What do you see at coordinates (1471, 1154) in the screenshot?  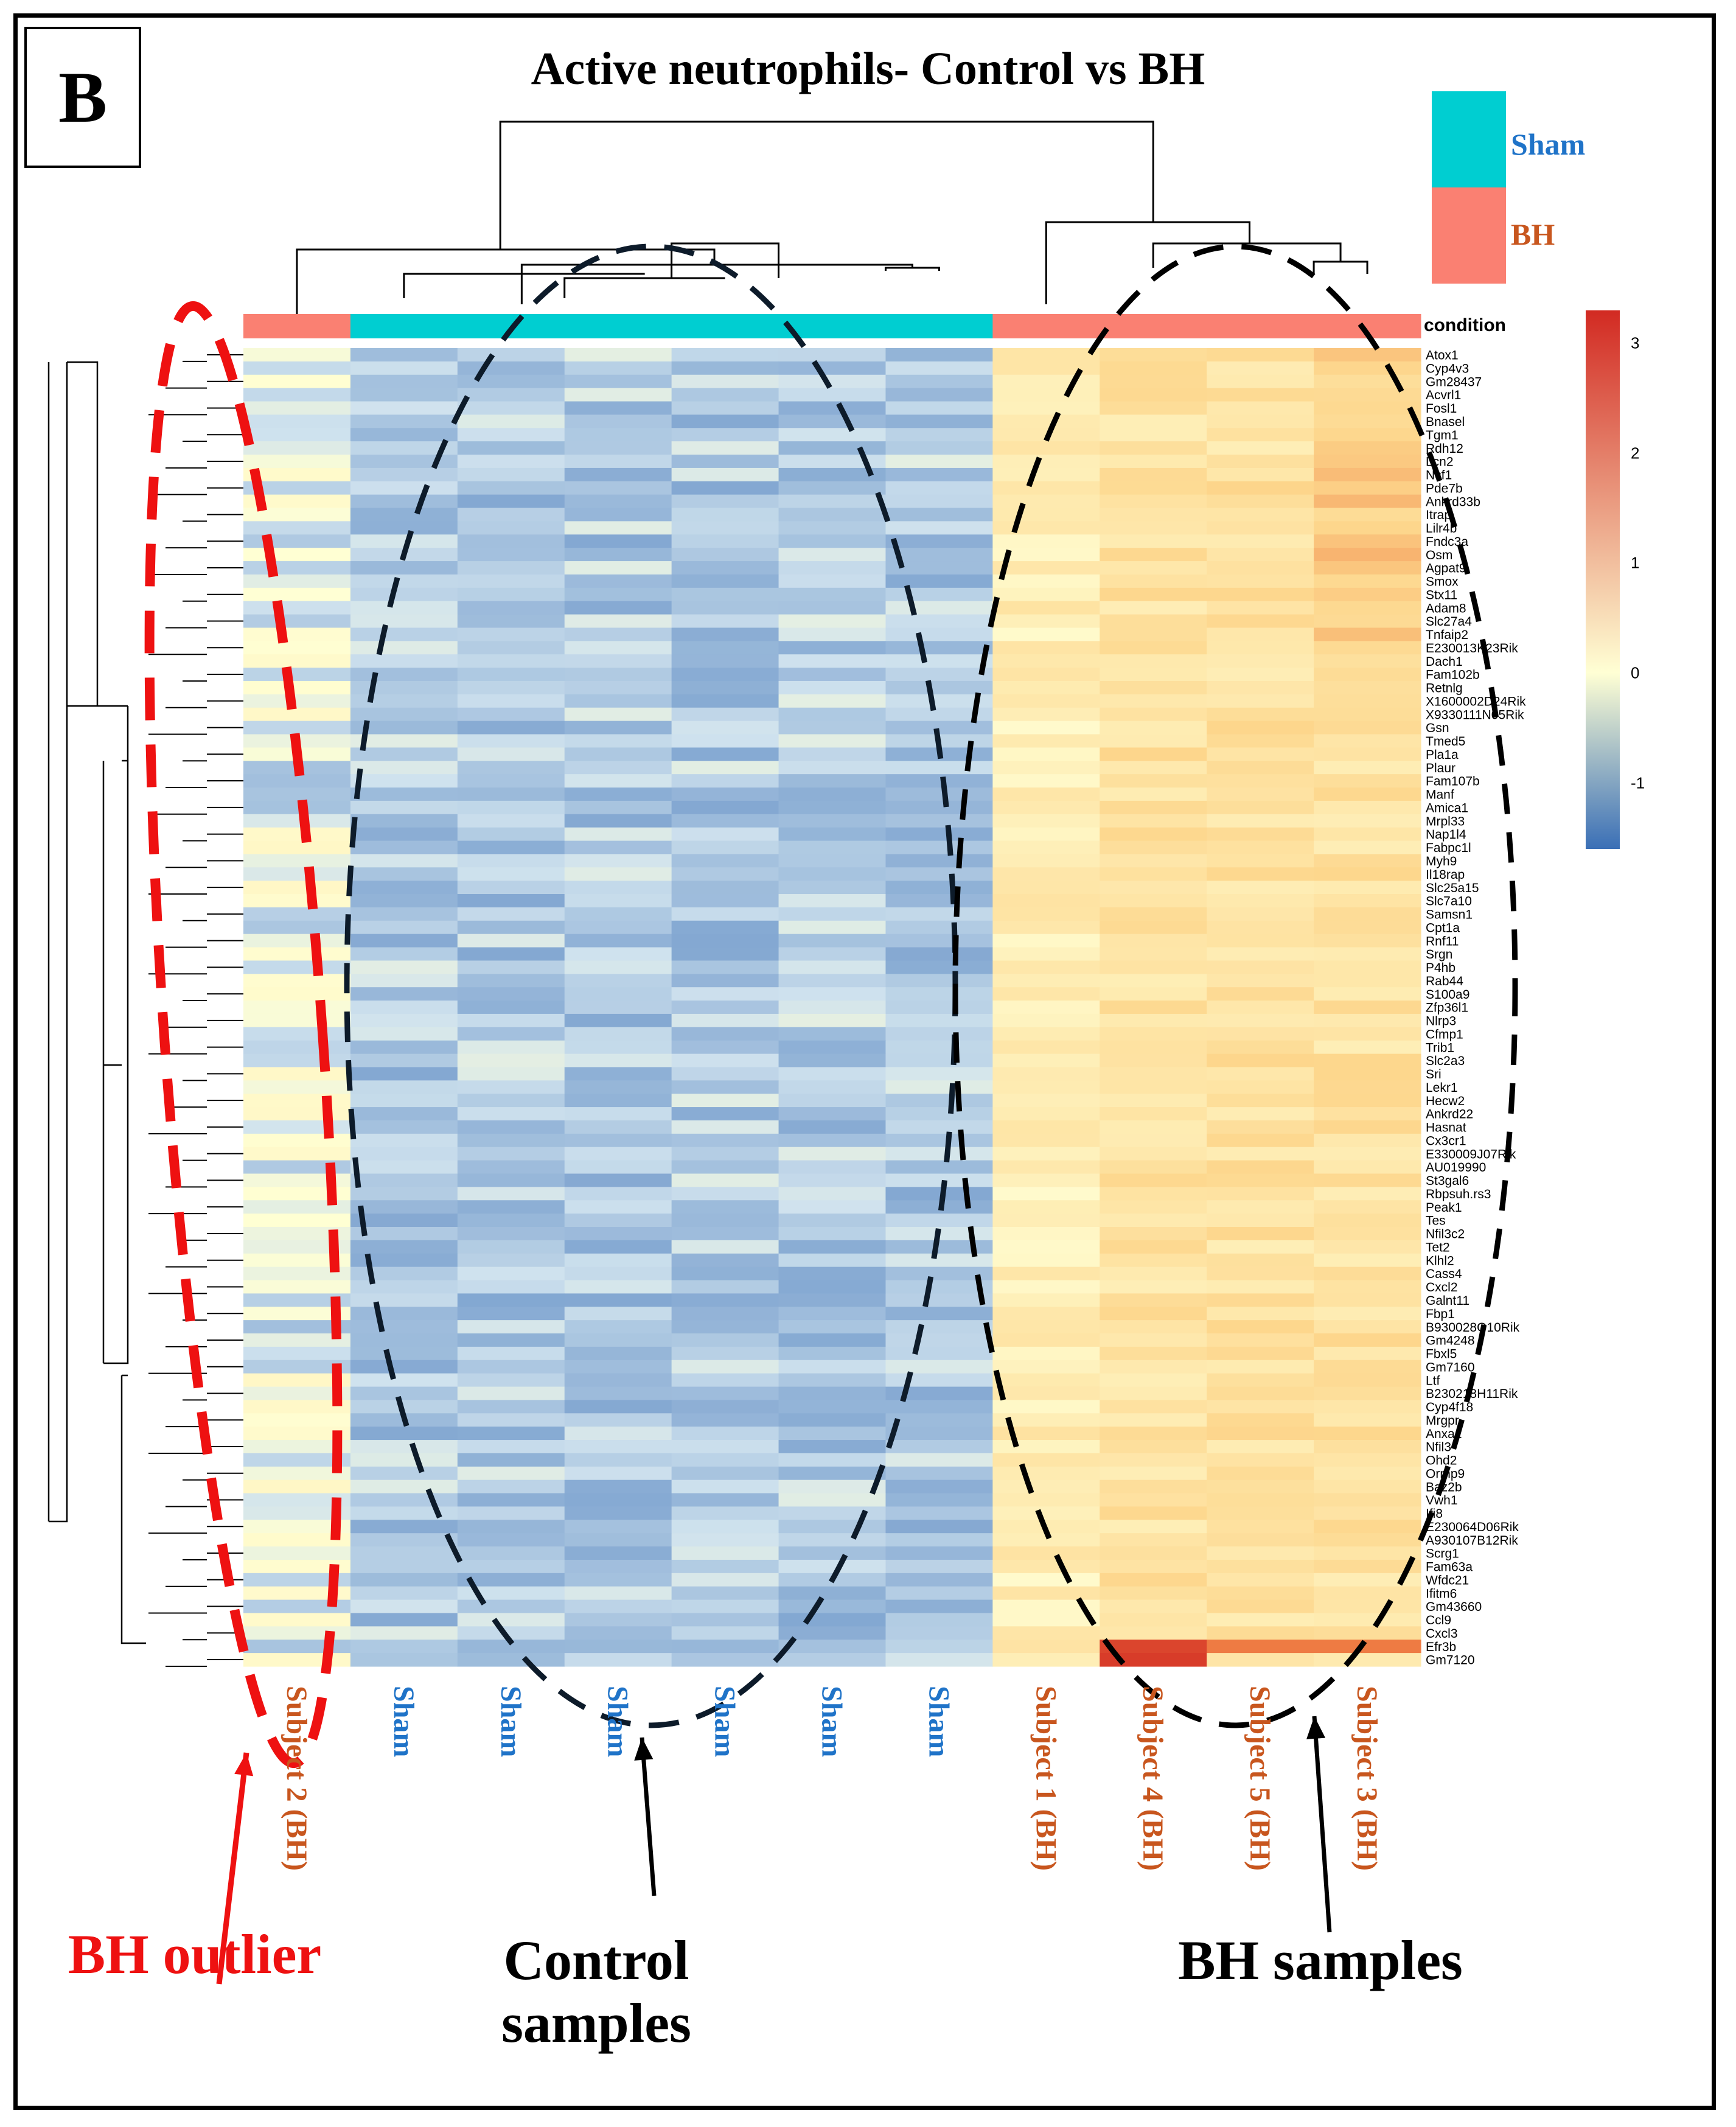 I see `gene-label: E330009J07Rik` at bounding box center [1471, 1154].